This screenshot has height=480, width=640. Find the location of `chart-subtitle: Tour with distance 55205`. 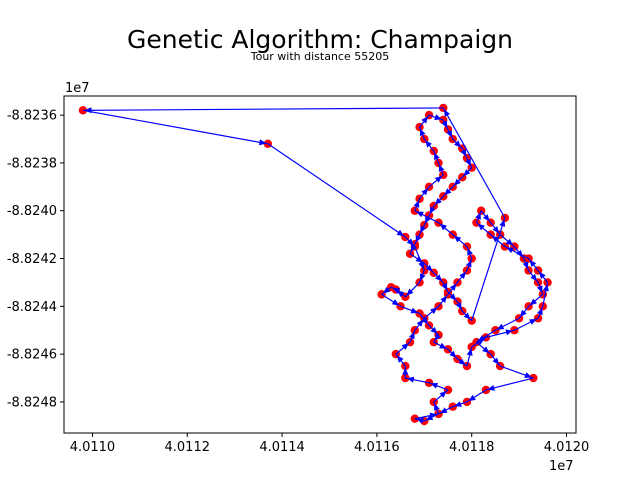

chart-subtitle: Tour with distance 55205 is located at coordinates (320, 56).